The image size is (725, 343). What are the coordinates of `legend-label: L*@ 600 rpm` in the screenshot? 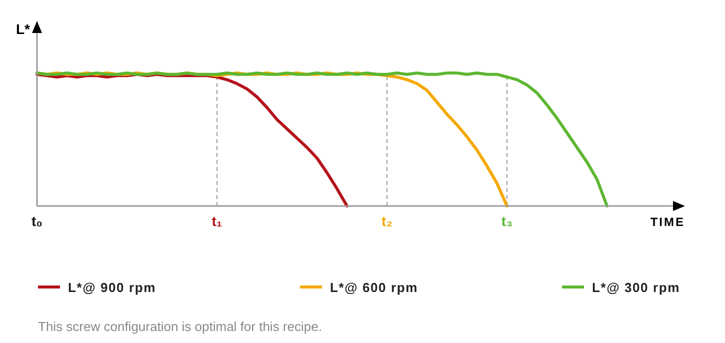 It's located at (374, 287).